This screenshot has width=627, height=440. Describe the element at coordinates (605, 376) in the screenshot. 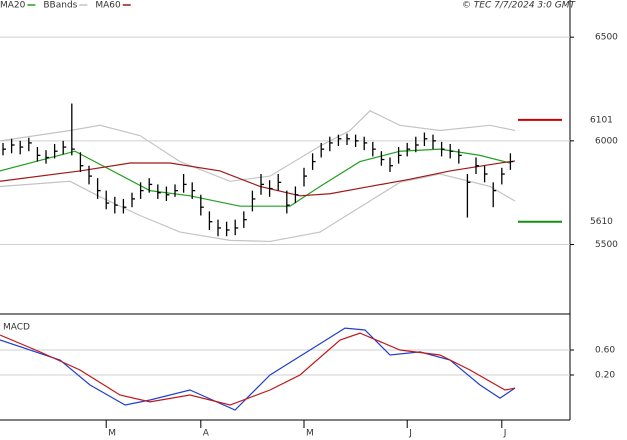

I see `y-tick-label: 0.20` at that location.